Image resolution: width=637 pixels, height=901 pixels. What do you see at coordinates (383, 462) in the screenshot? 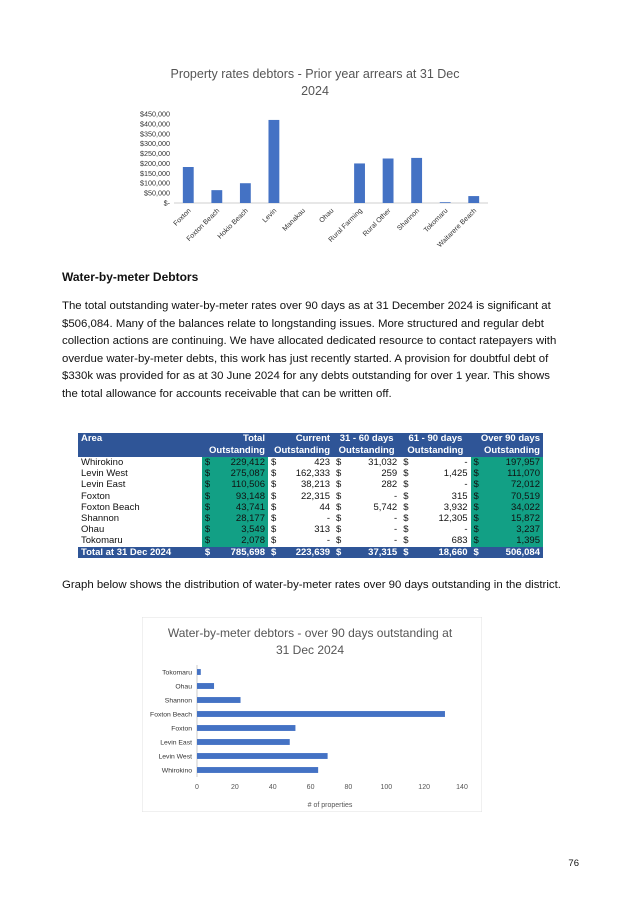
I see `cell-d31_60: 31,032` at bounding box center [383, 462].